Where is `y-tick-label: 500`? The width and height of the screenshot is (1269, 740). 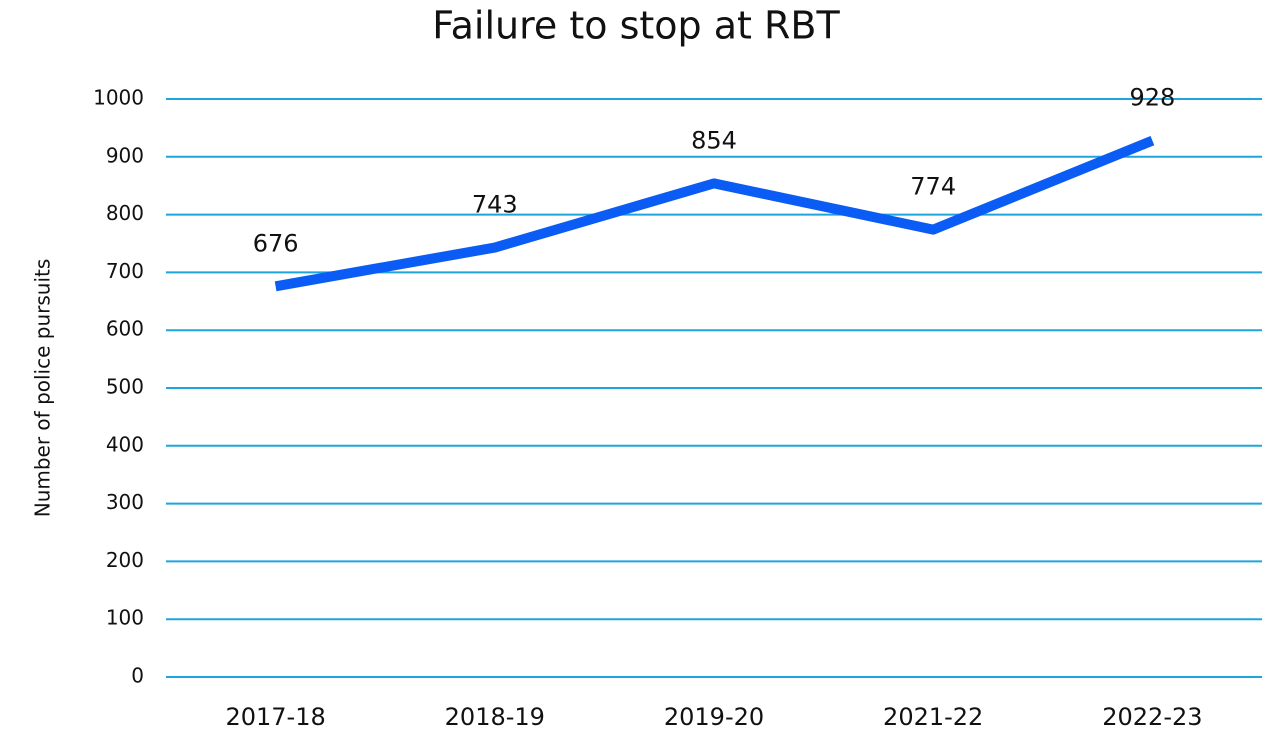 y-tick-label: 500 is located at coordinates (125, 387).